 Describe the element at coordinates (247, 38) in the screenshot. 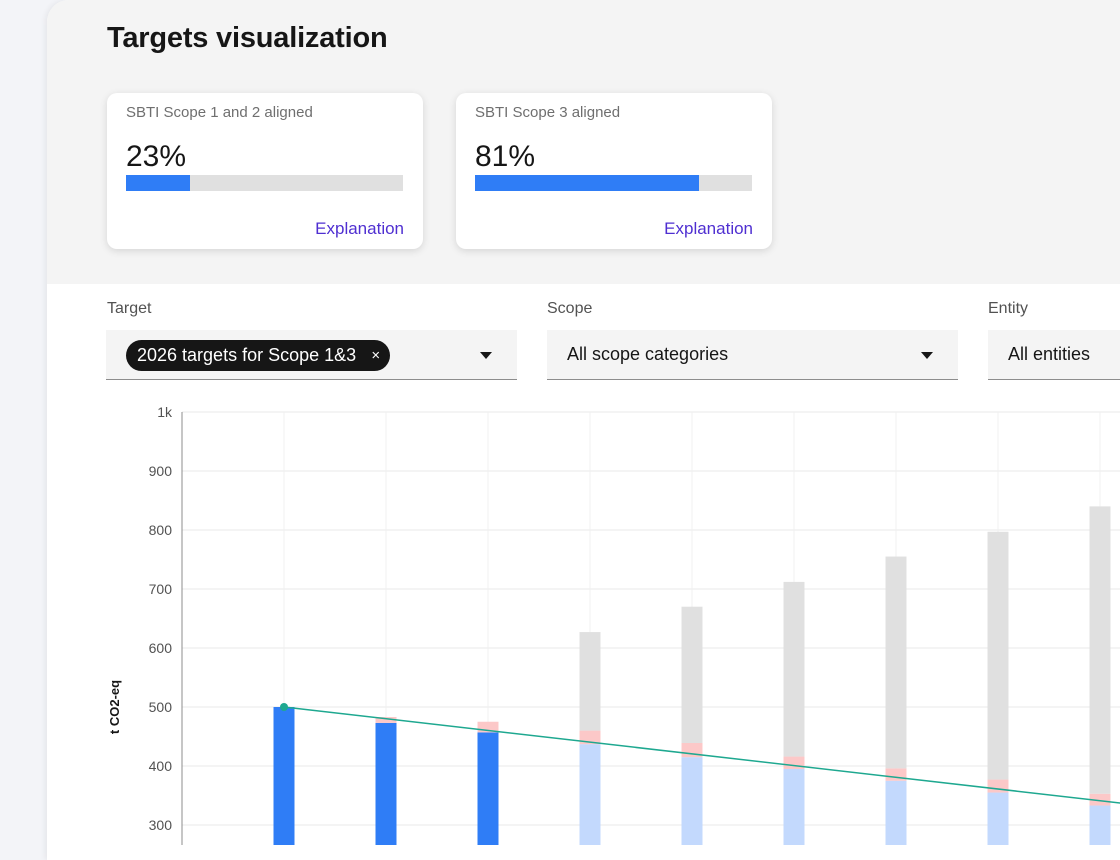

I see `page-title: Targets visualization` at that location.